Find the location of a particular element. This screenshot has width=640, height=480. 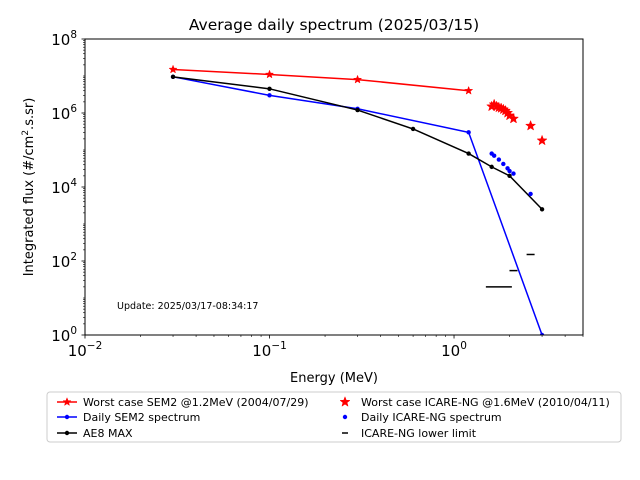

legend-entry-2-label: AE8 MAX is located at coordinates (108, 433).